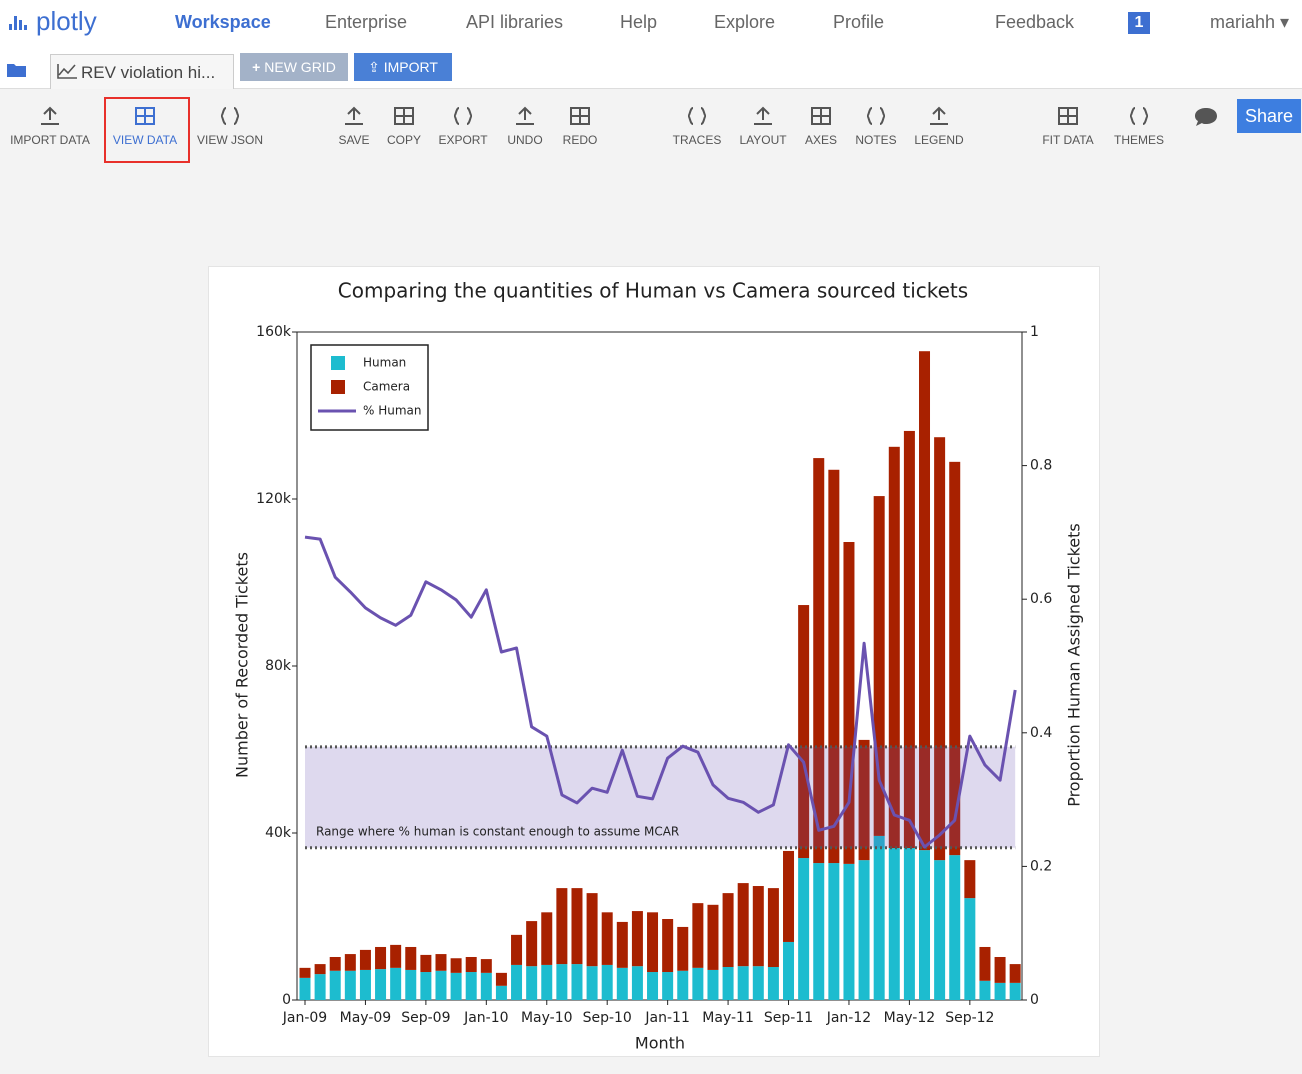 This screenshot has height=1074, width=1302. Describe the element at coordinates (939, 140) in the screenshot. I see `toolbar-button: LEGEND` at that location.